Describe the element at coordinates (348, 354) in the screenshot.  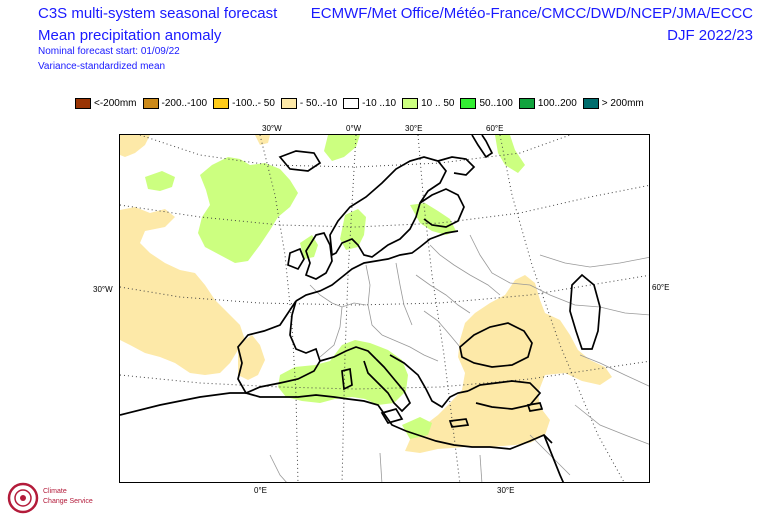
I see `coast-france-med` at that location.